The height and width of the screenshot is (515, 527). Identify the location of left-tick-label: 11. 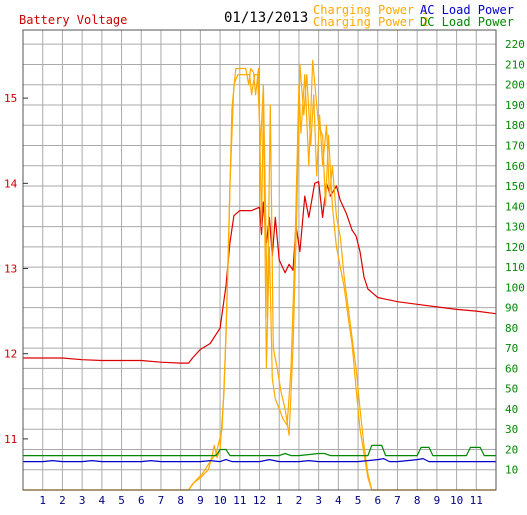
(10, 439).